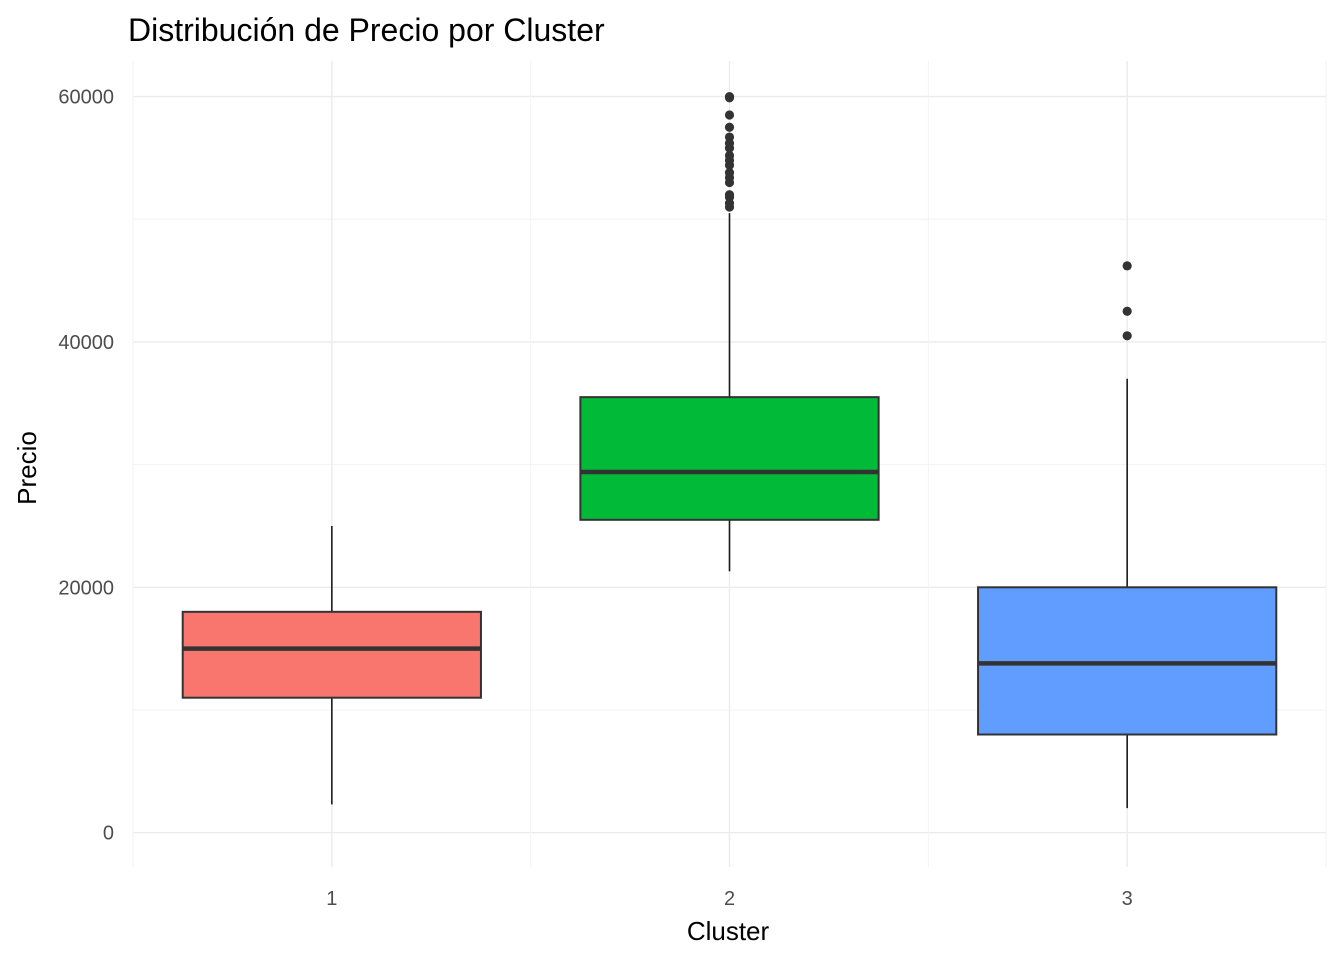 The image size is (1344, 965). I want to click on y-tick-label: 0, so click(108, 834).